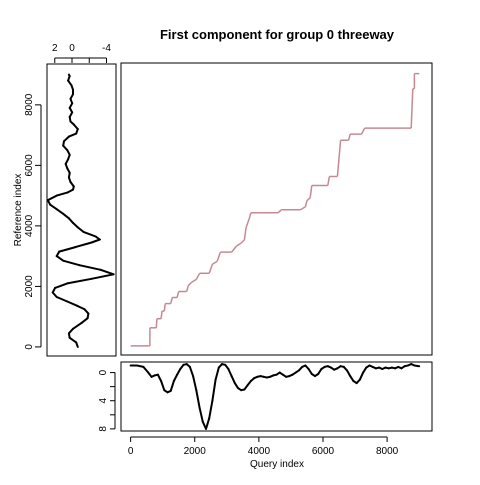 This screenshot has width=480, height=485. I want to click on query-axis-tick-label: 6000, so click(323, 451).